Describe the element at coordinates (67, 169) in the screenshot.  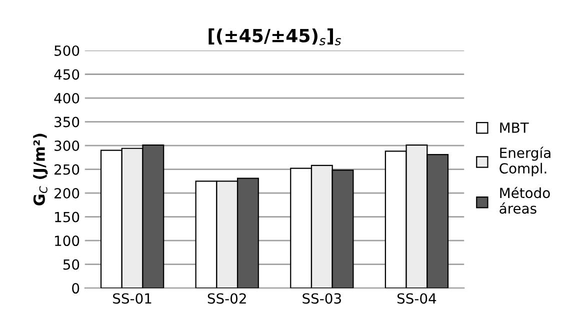
I see `y-tick-label: 250` at that location.